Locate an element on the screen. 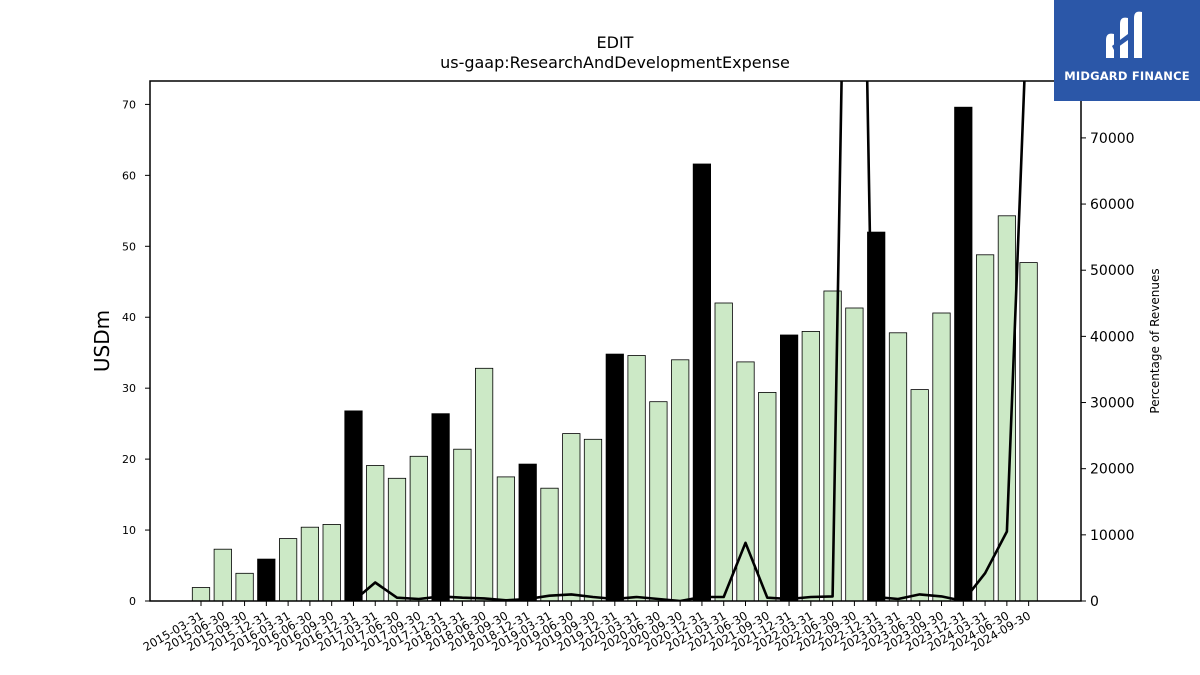 The image size is (1200, 675). y-tick-label: 60 is located at coordinates (129, 175).